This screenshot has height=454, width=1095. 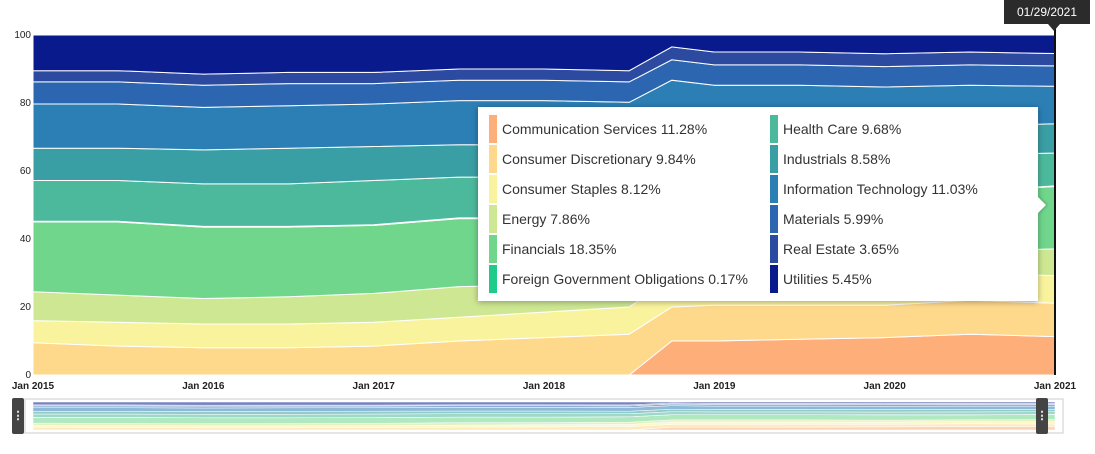 I want to click on navigator-right-handle: ⋮, so click(x=1042, y=416).